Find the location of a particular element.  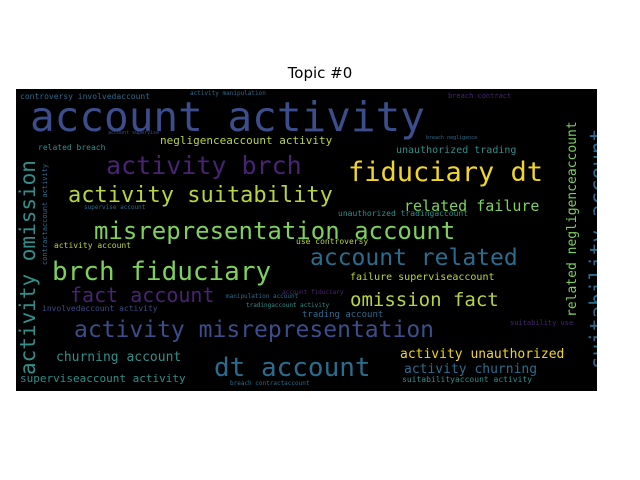

word: activity account is located at coordinates (93, 245).